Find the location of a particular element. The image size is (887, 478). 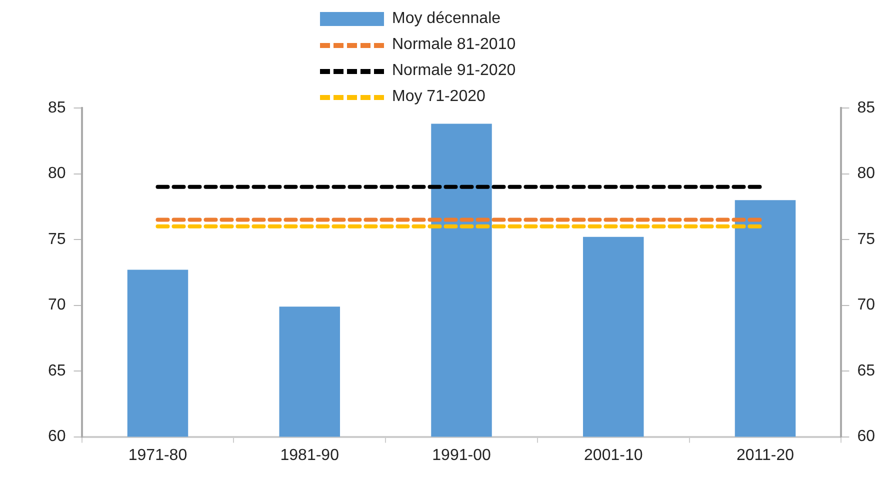

legend-label: Moy 71-2020 is located at coordinates (439, 97).